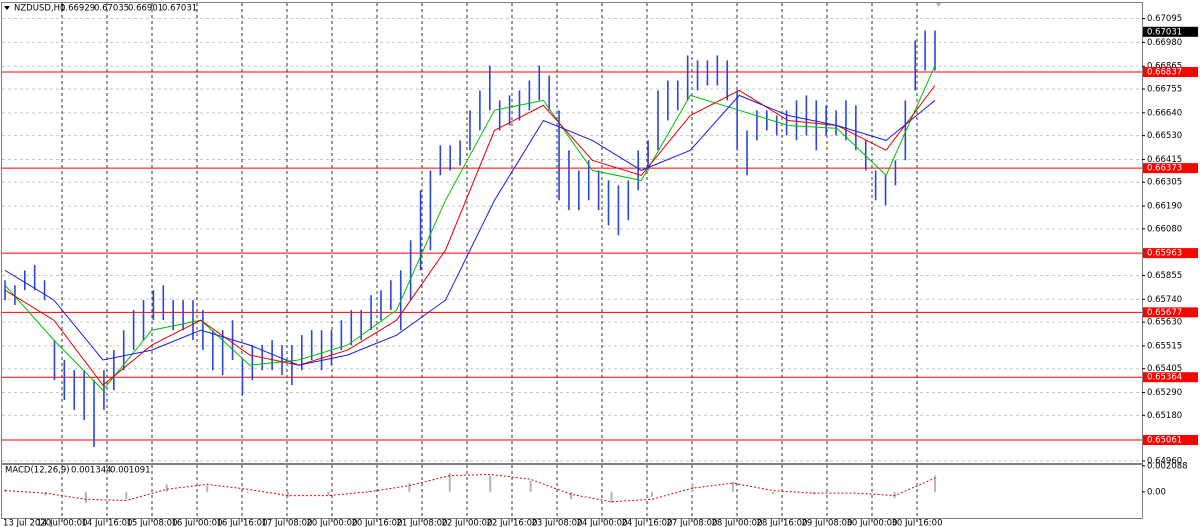 This screenshot has height=527, width=1200. What do you see at coordinates (422, 523) in the screenshot?
I see `x-tick-label: 21 Jul 08:00` at bounding box center [422, 523].